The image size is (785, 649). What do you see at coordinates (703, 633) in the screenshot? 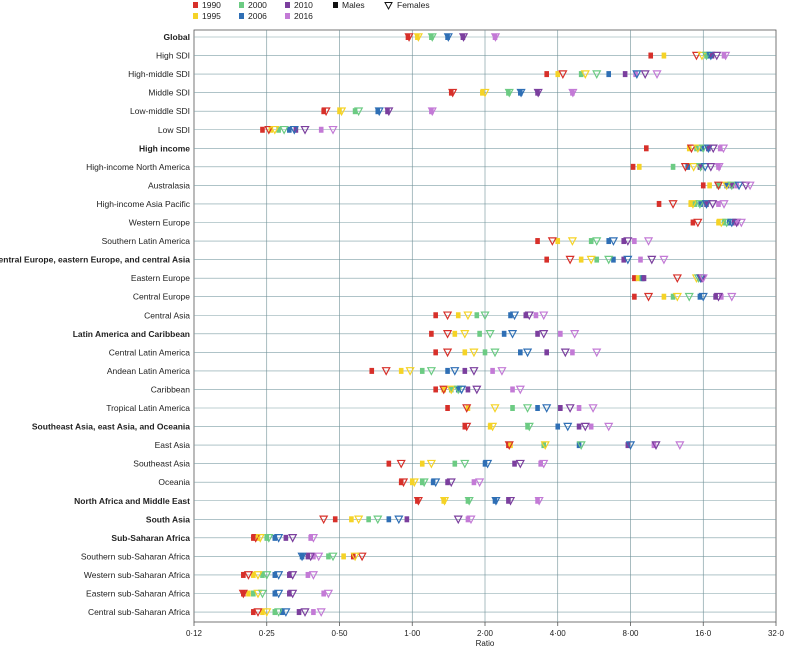
I see `x-tick-label: 16·0` at bounding box center [703, 633].